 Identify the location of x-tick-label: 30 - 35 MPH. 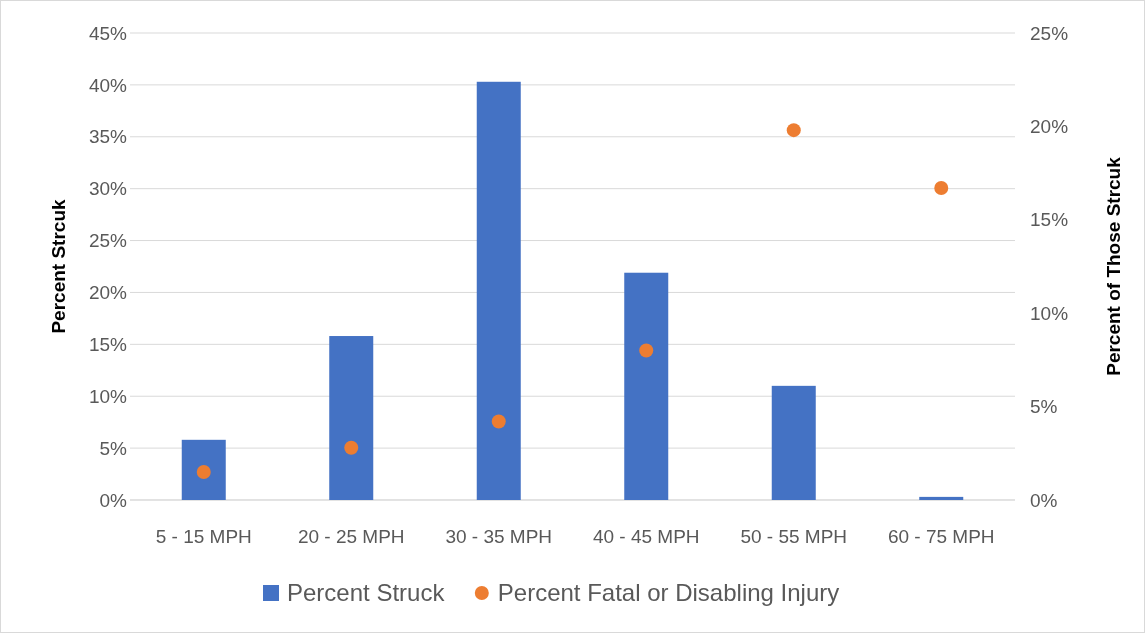
(499, 536).